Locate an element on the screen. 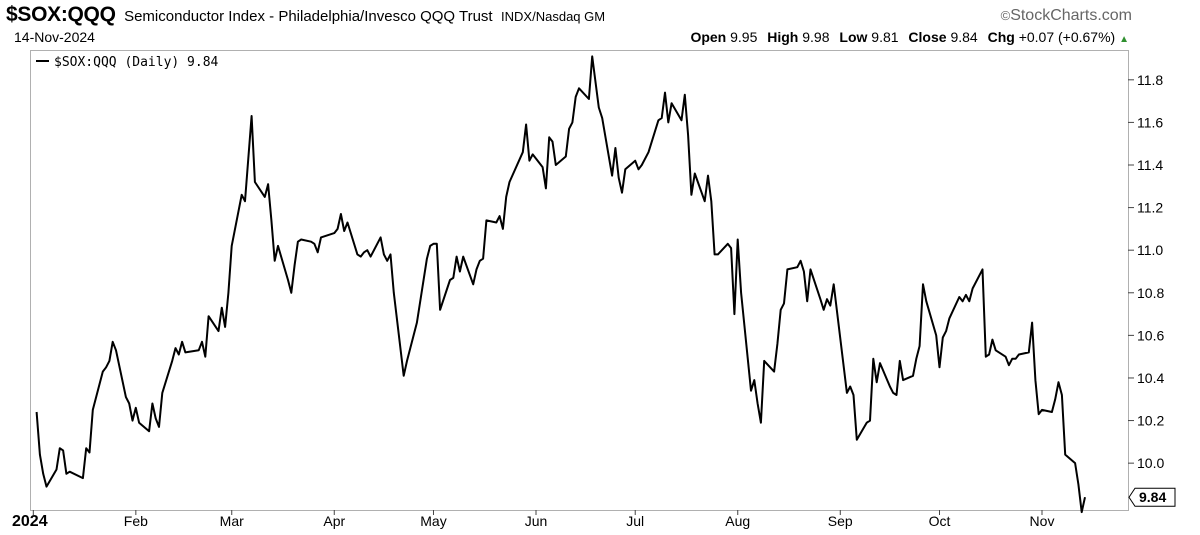  x-tick-label: 2024 is located at coordinates (30, 521).